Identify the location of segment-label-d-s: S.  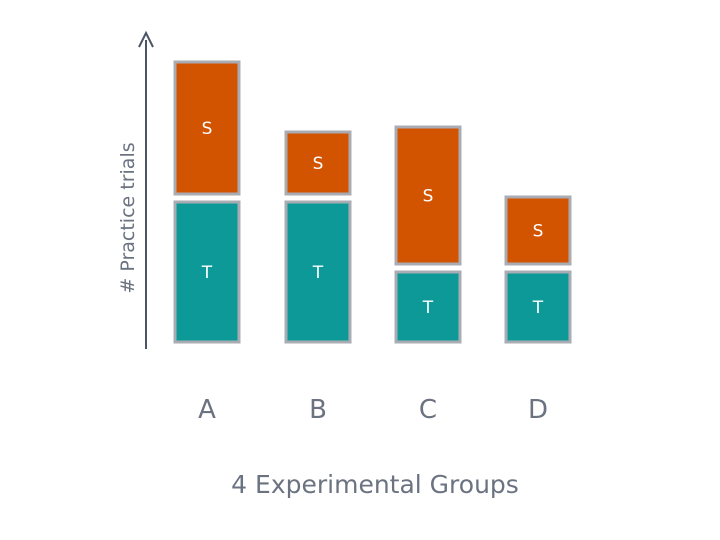
(538, 232).